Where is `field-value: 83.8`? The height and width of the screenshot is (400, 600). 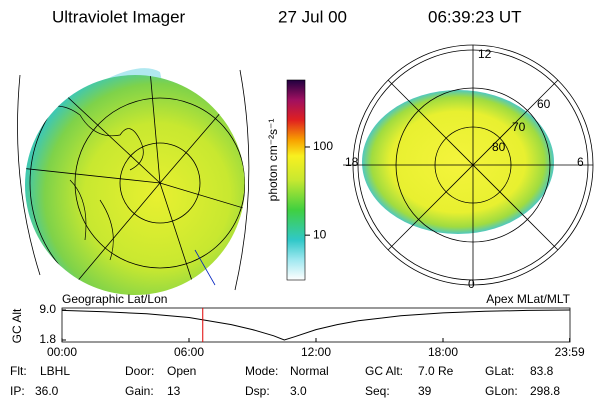 field-value: 83.8 is located at coordinates (542, 371).